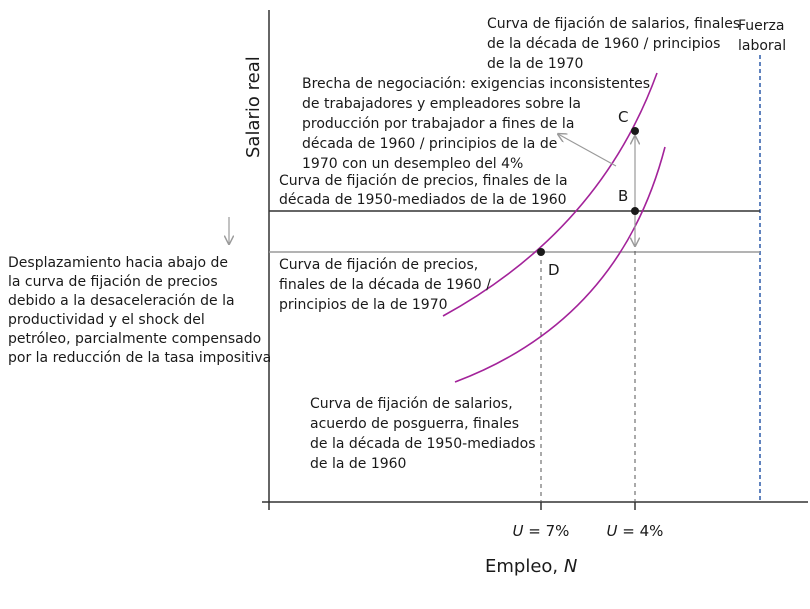 Image resolution: width=810 pixels, height=609 pixels. I want to click on x-tick-u7-var: U, so click(518, 531).